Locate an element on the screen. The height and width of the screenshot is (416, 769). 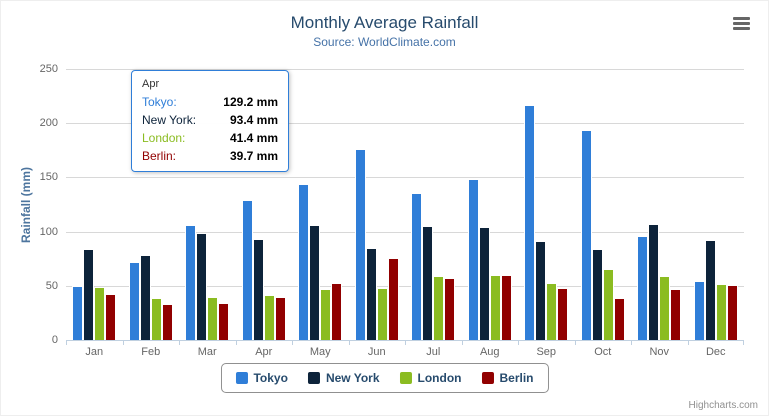
bar-tokyo-apr is located at coordinates (247, 270).